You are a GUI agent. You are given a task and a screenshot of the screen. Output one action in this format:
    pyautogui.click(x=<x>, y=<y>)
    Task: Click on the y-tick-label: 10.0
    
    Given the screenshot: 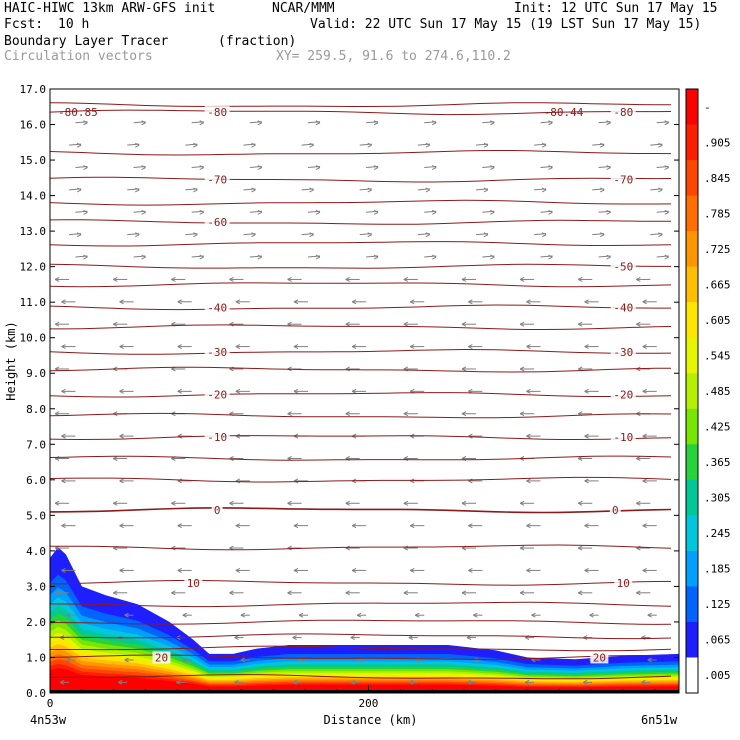 What is the action you would take?
    pyautogui.click(x=33, y=338)
    